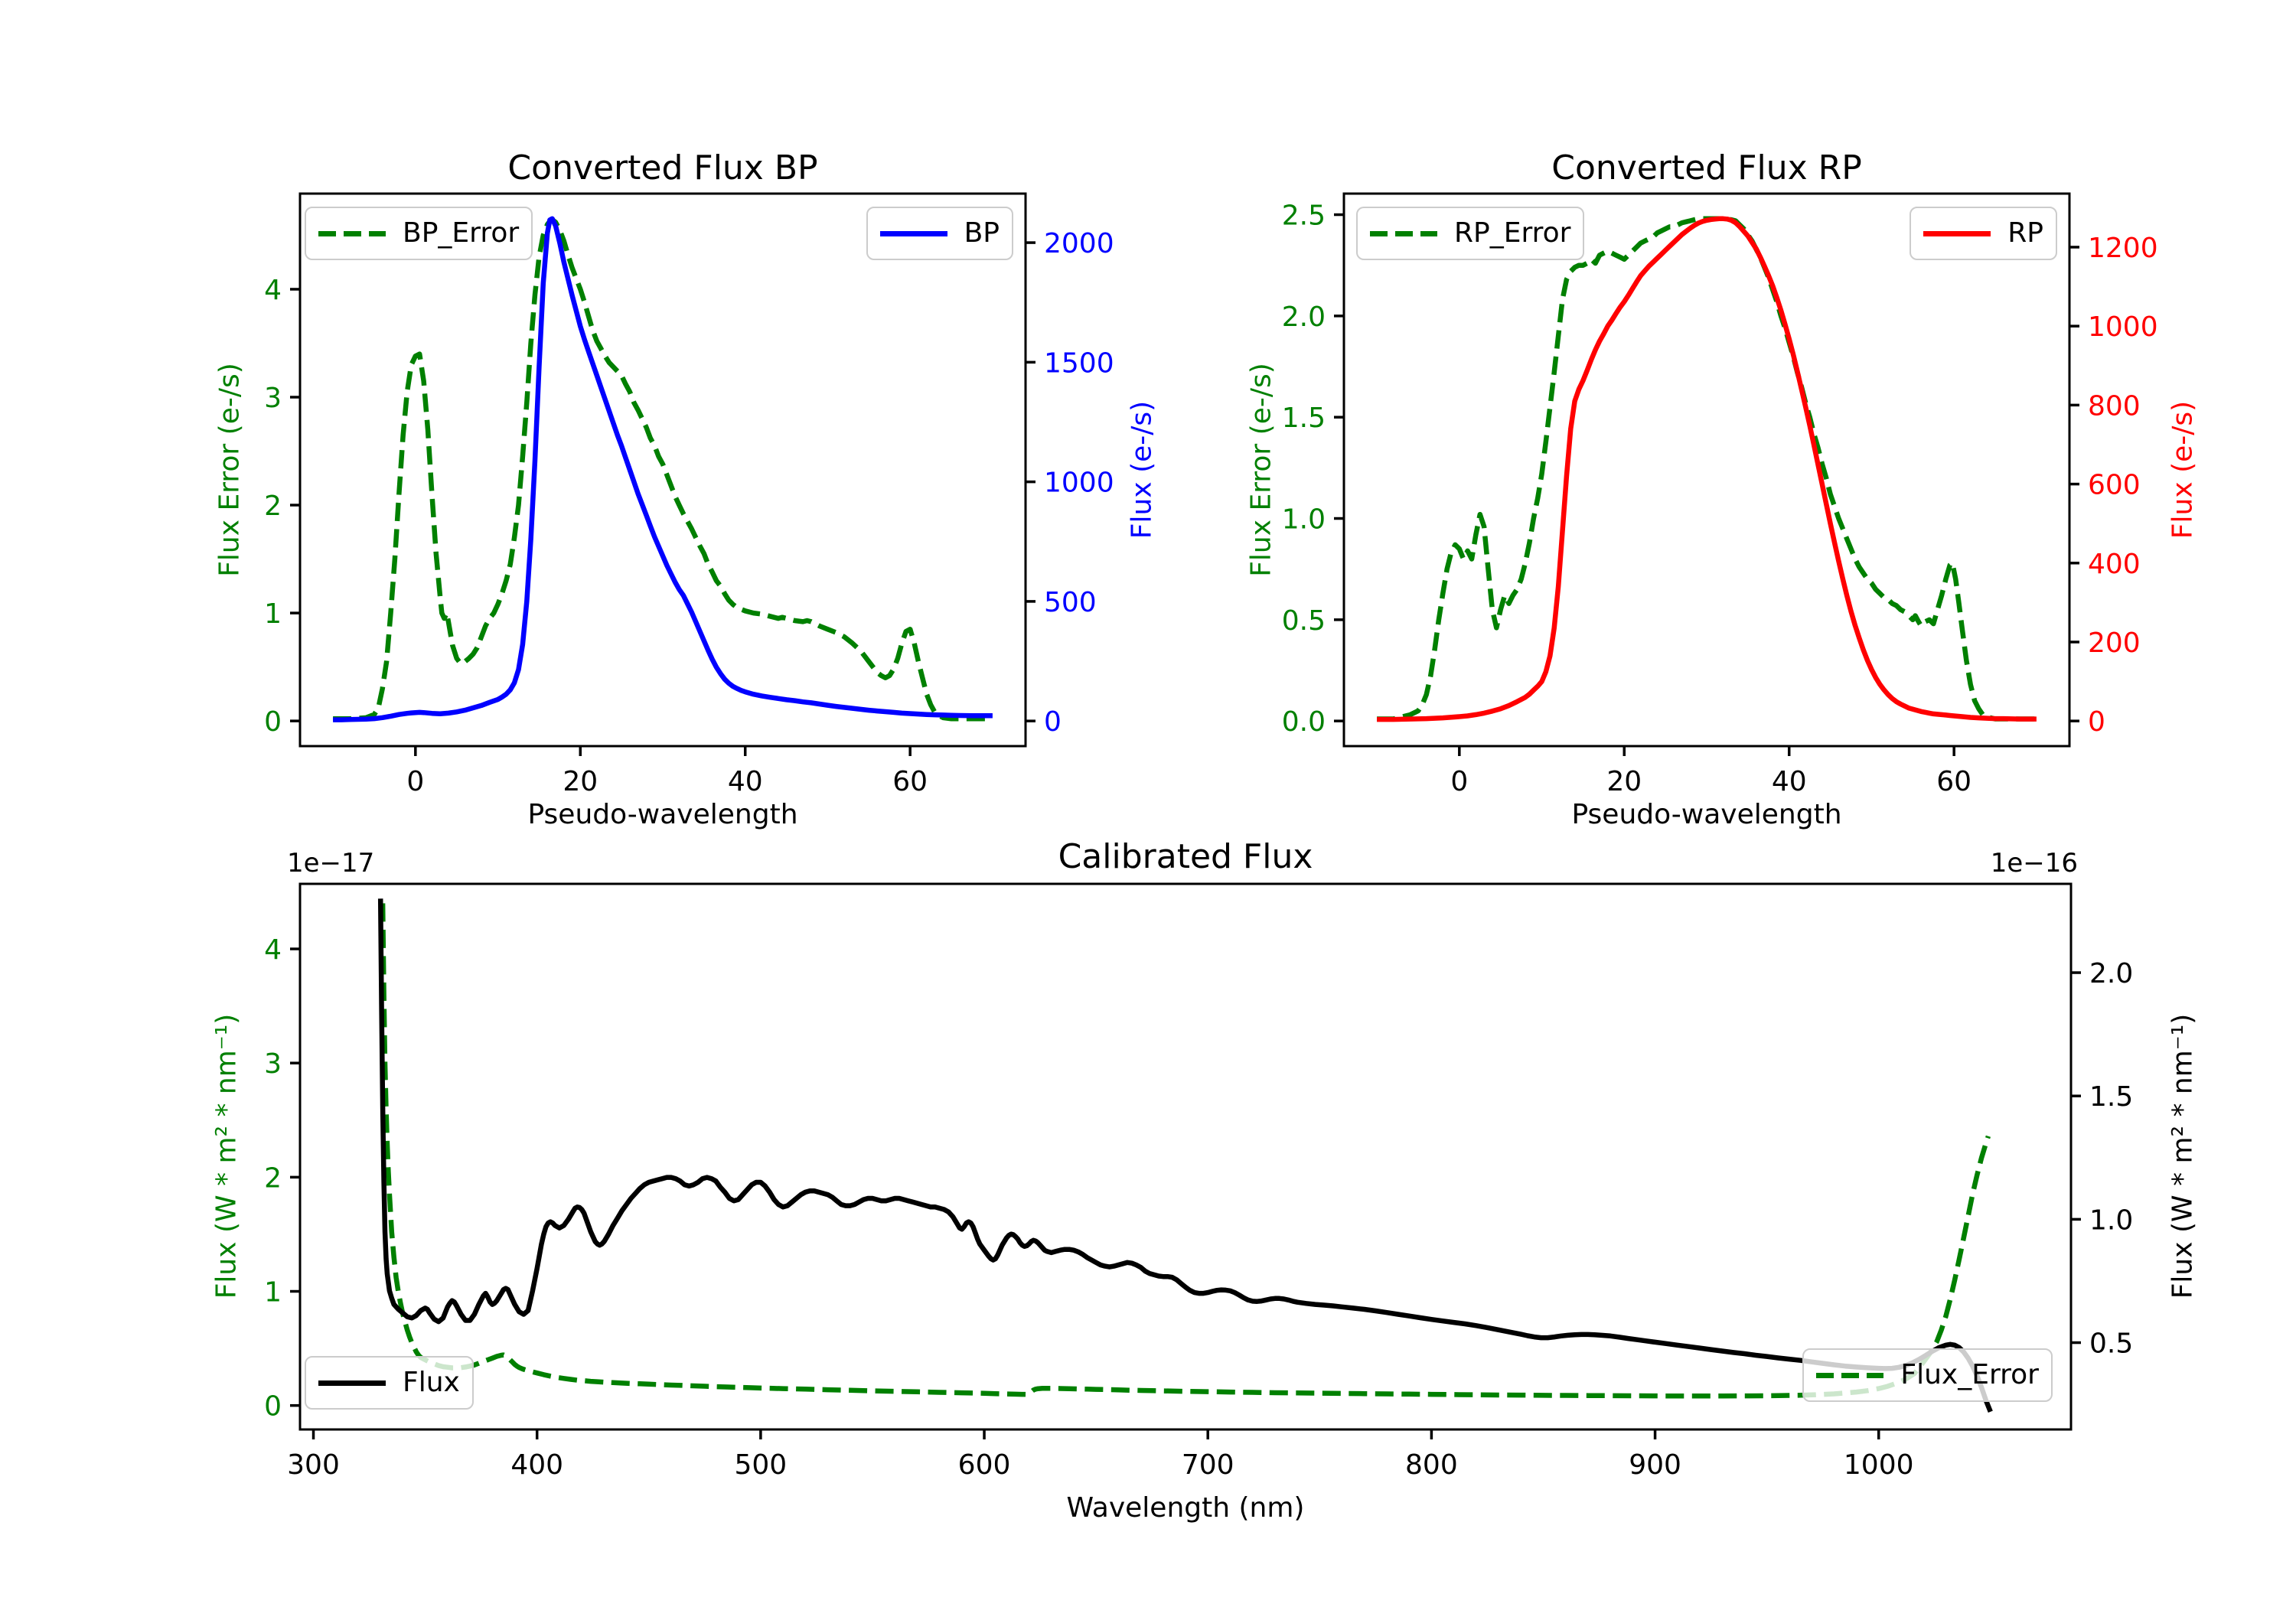 The image size is (2296, 1607). What do you see at coordinates (273, 950) in the screenshot?
I see `calibrated-left-tick-label: 4` at bounding box center [273, 950].